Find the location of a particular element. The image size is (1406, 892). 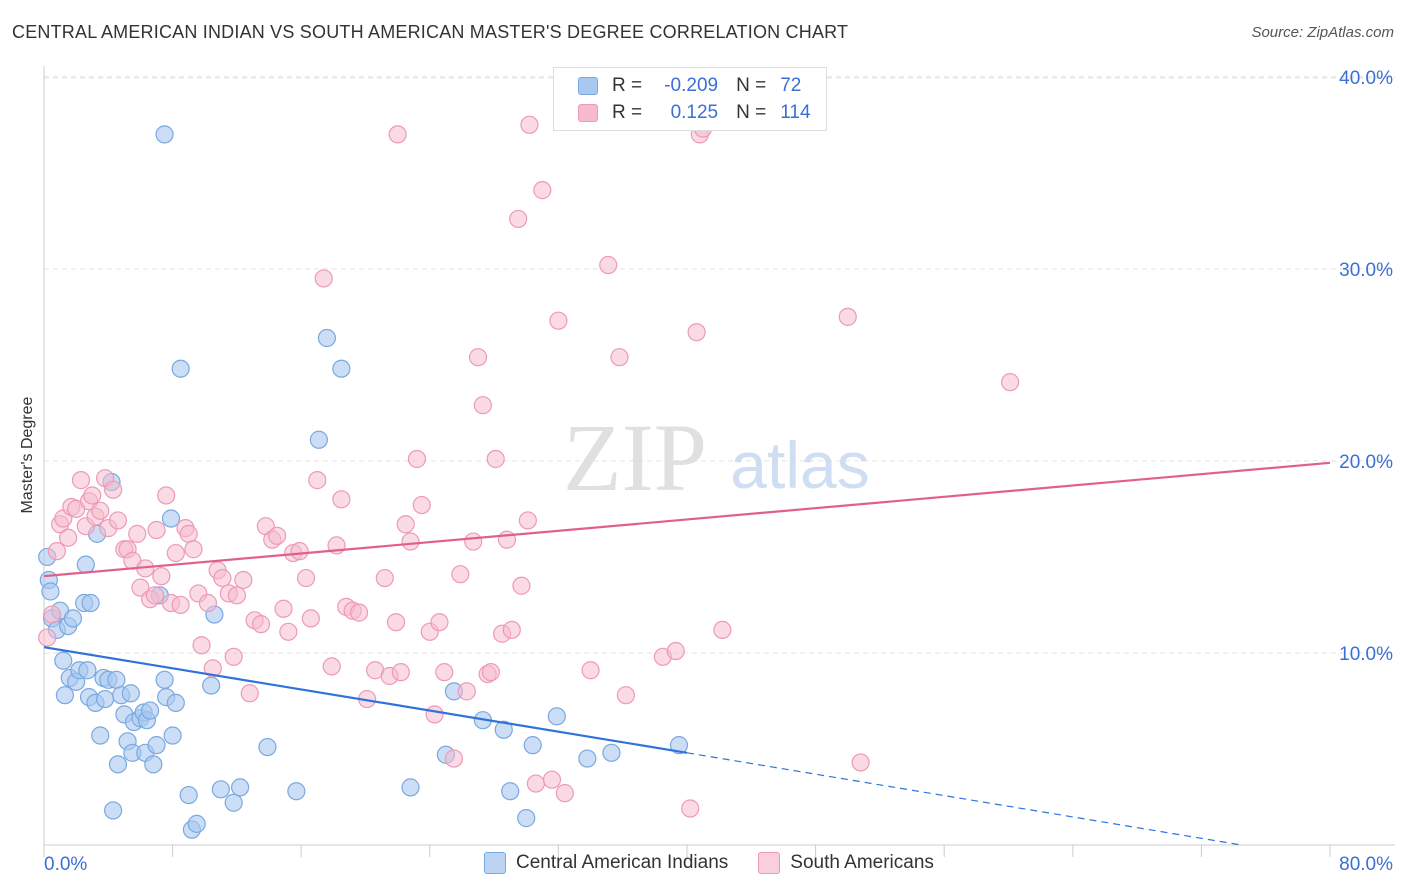

legend-r-value: -0.209 is located at coordinates (691, 85).